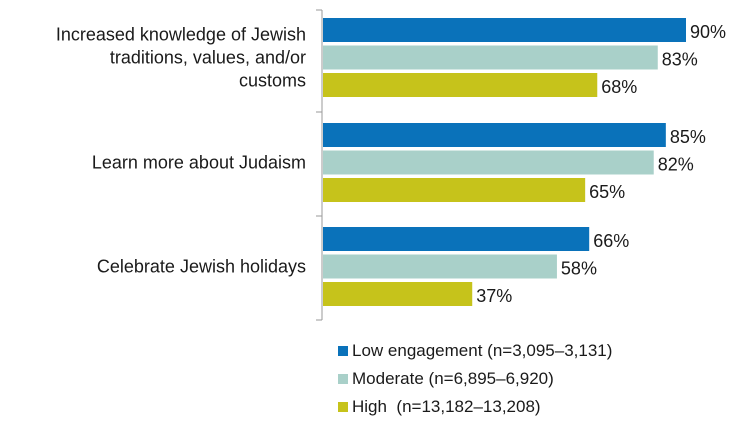 Image resolution: width=745 pixels, height=436 pixels. Describe the element at coordinates (607, 192) in the screenshot. I see `data-label: 65%` at that location.